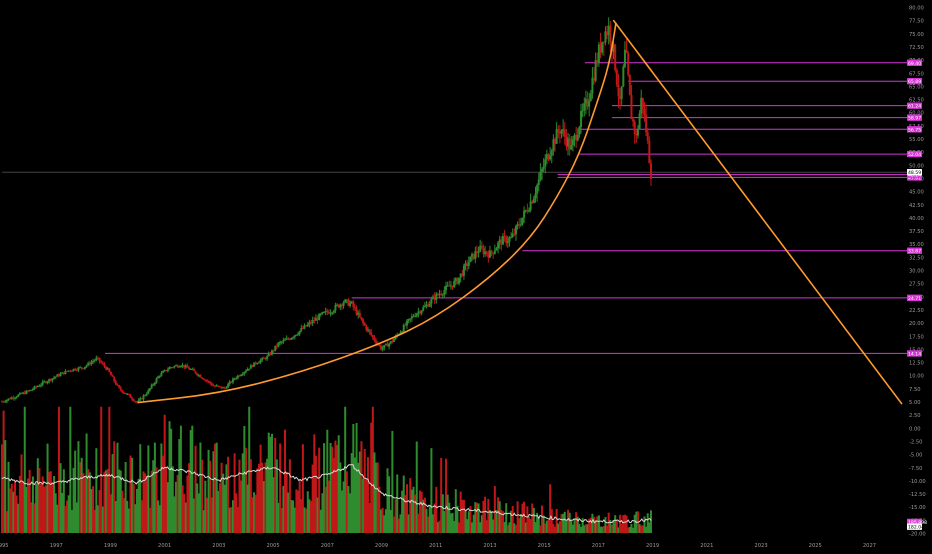  Describe the element at coordinates (915, 390) in the screenshot. I see `y-tick-label: 7.50` at that location.